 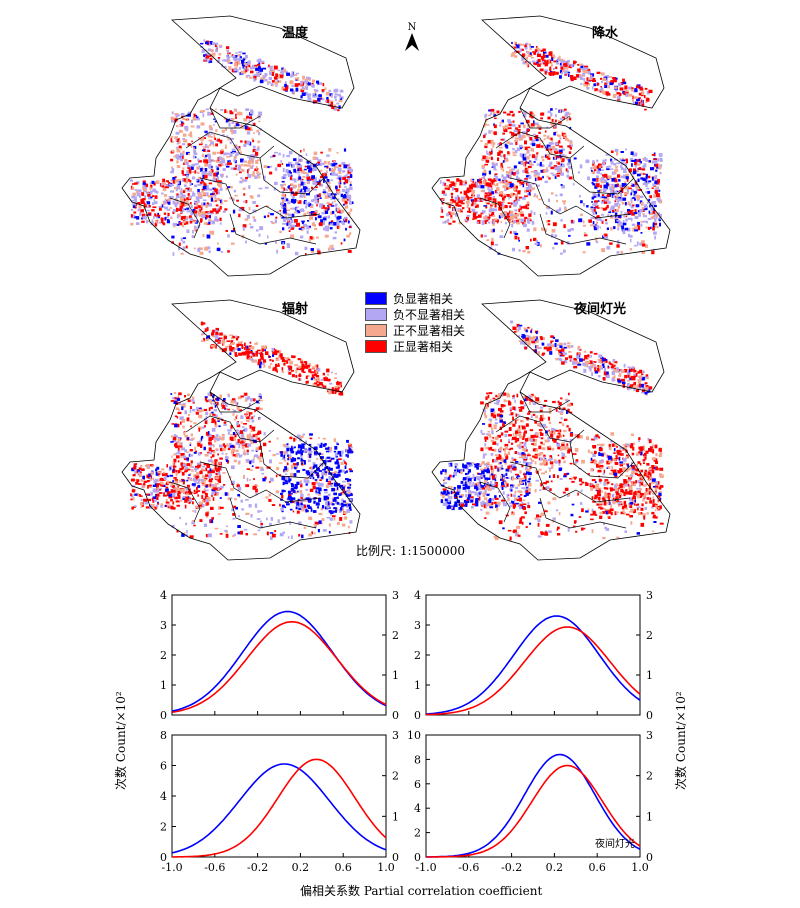 I want to click on chart-annotation: 夜间灯光, so click(x=615, y=843).